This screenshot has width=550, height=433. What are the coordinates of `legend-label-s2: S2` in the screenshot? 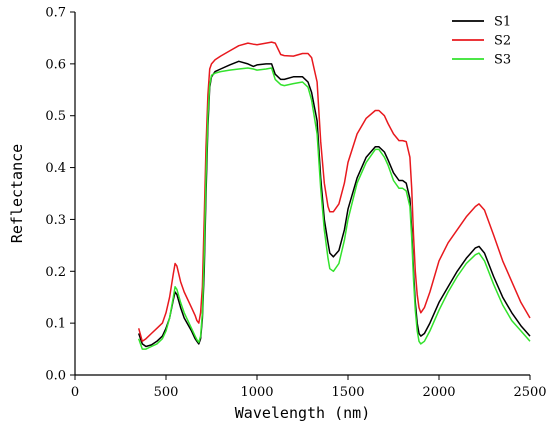 It's located at (502, 41).